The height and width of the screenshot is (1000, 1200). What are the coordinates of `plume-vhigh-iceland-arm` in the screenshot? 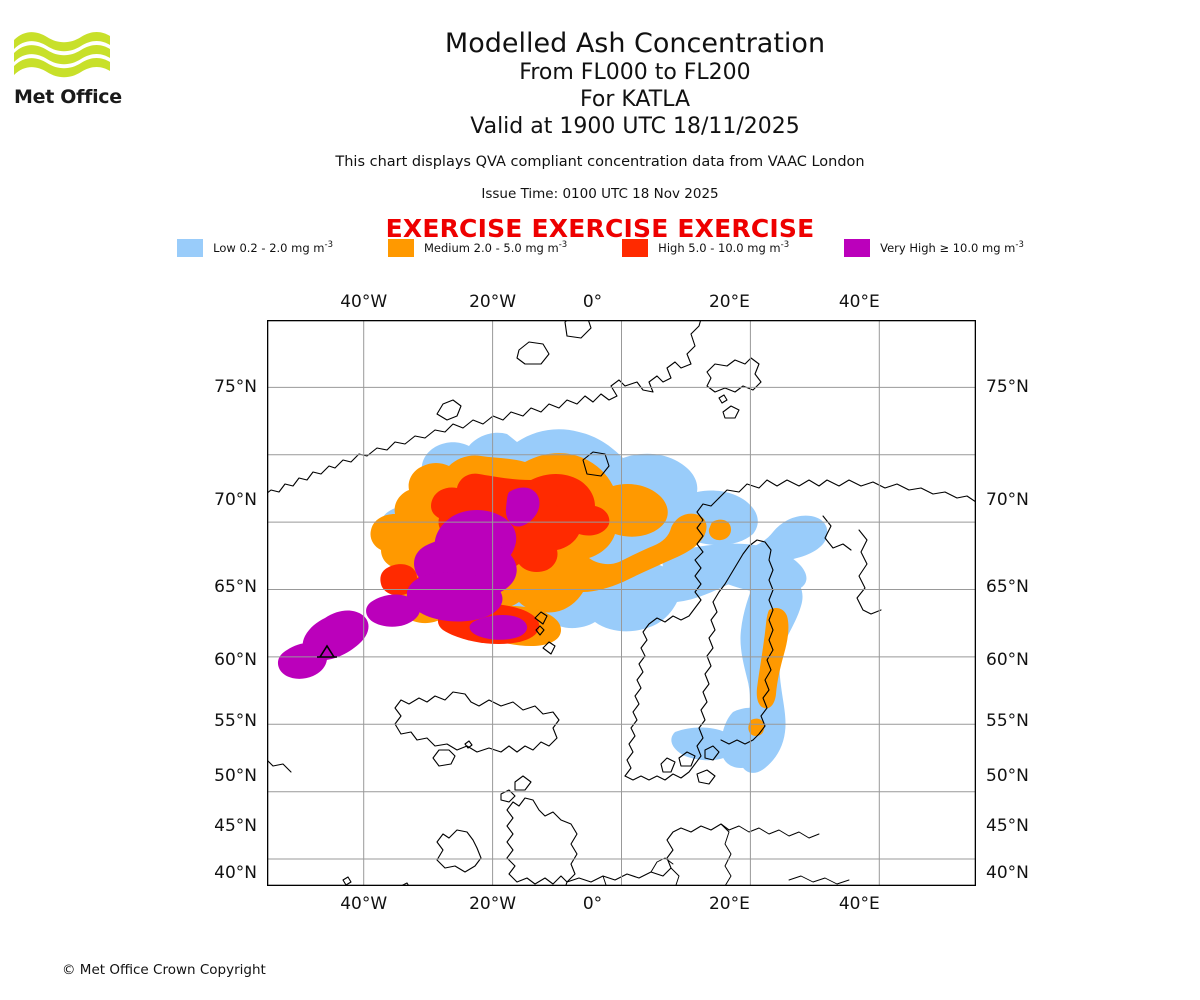 It's located at (393, 610).